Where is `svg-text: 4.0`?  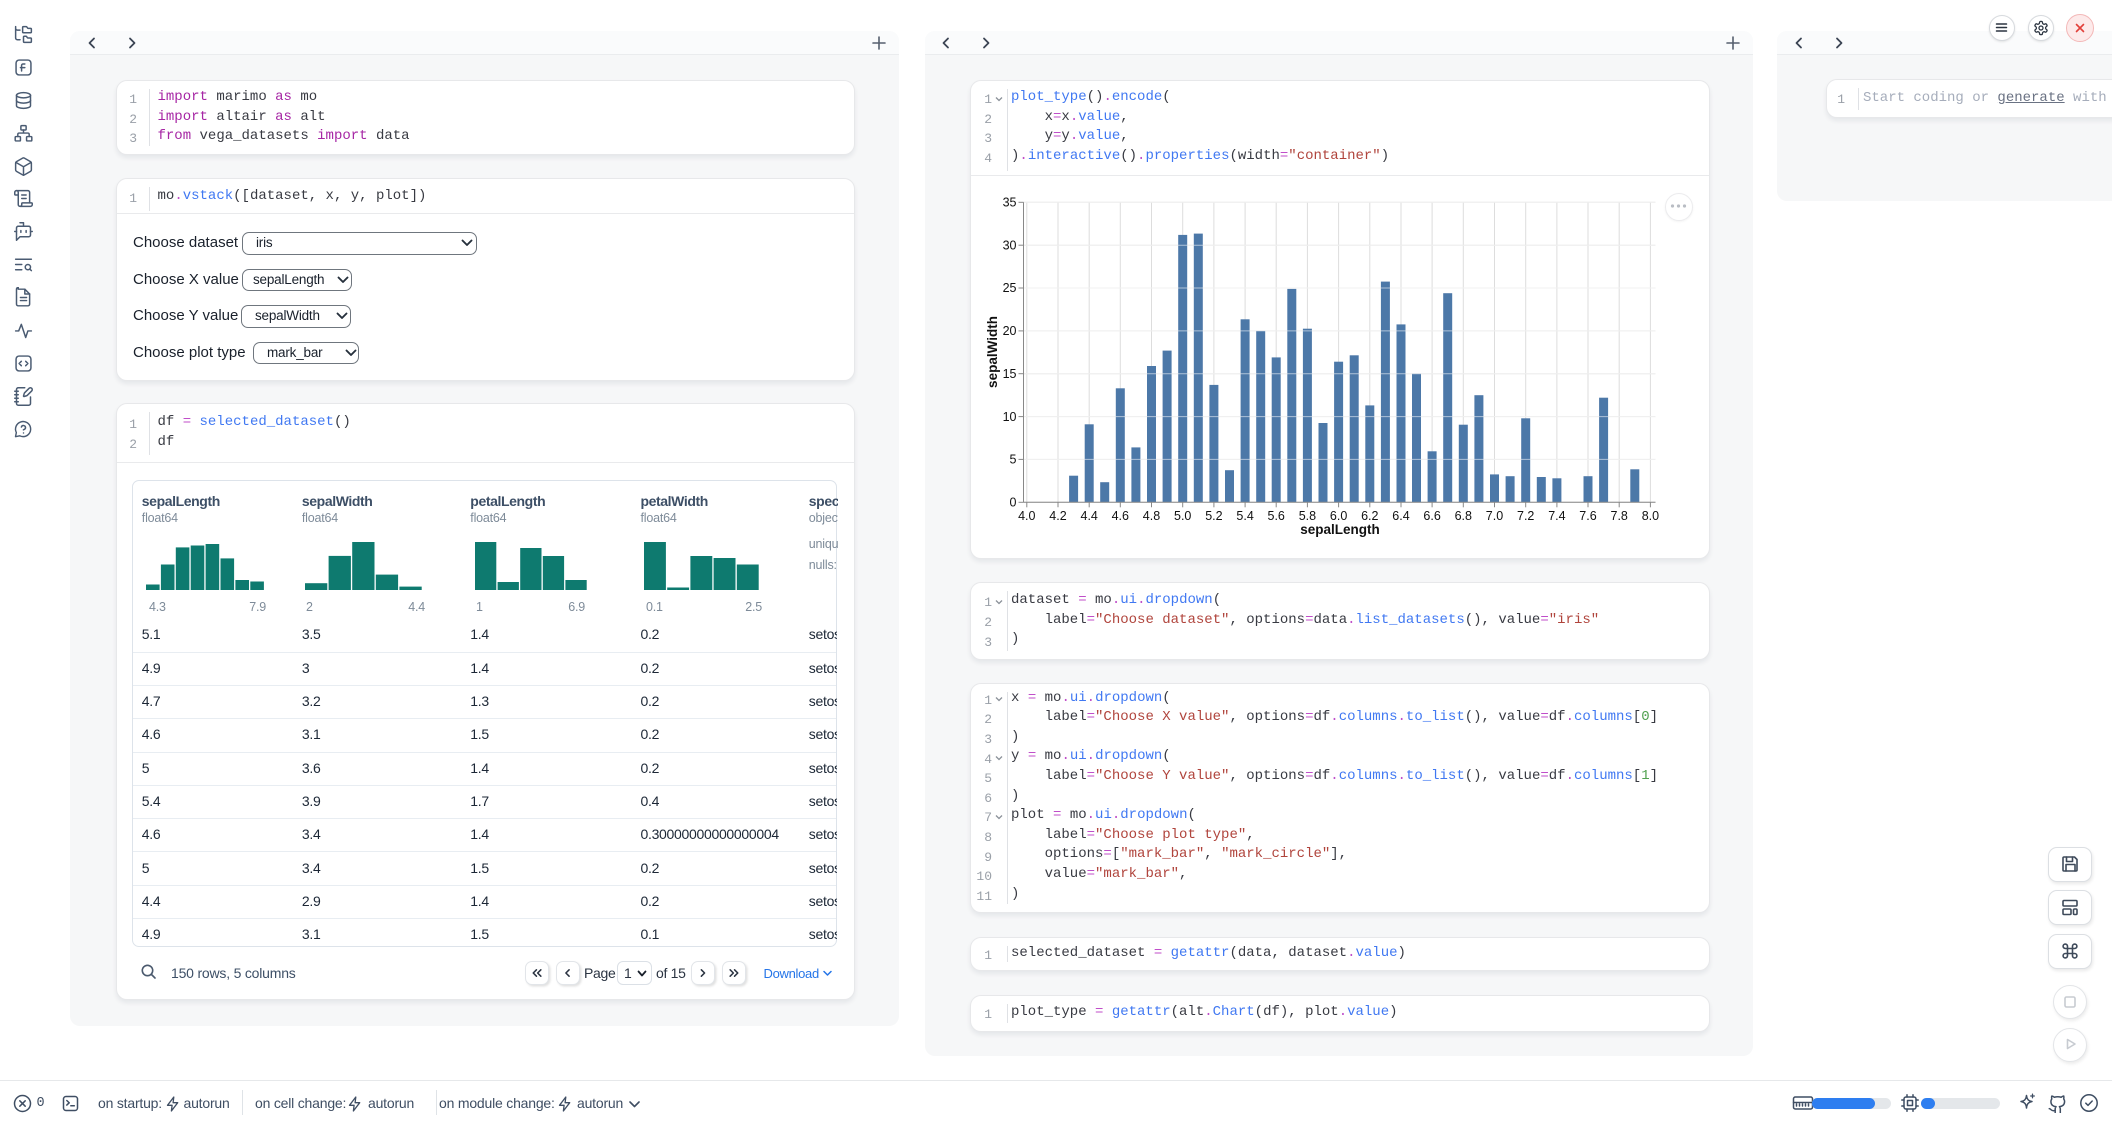
svg-text: 4.0 is located at coordinates (1026, 516).